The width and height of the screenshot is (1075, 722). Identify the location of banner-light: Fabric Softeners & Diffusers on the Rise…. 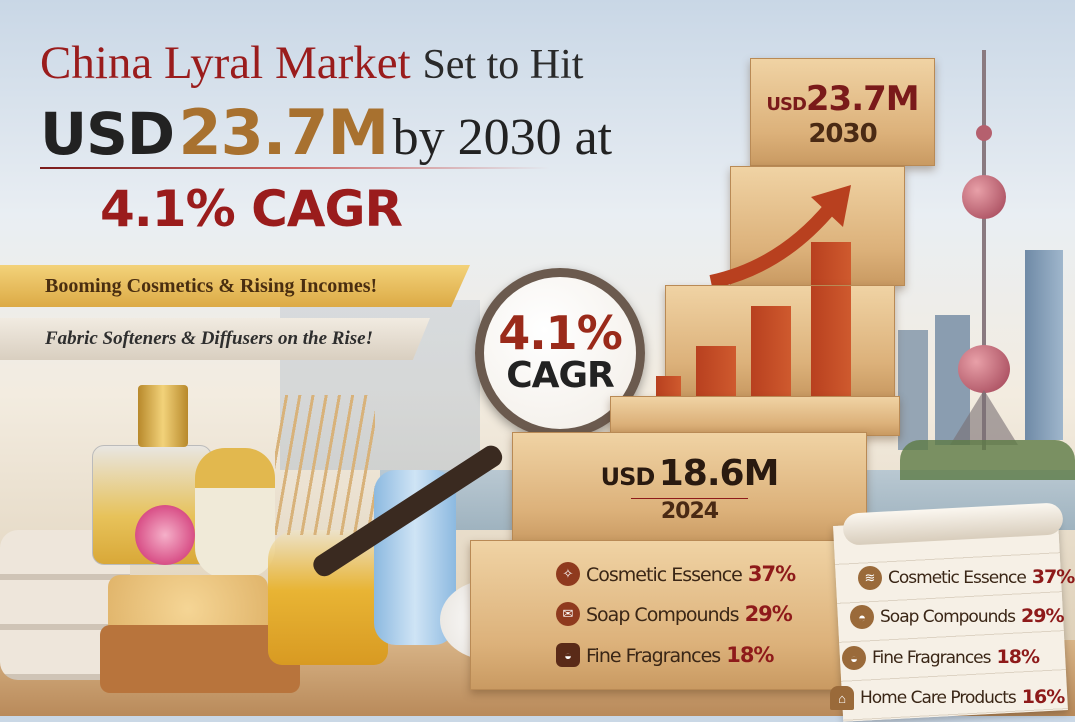
(215, 339).